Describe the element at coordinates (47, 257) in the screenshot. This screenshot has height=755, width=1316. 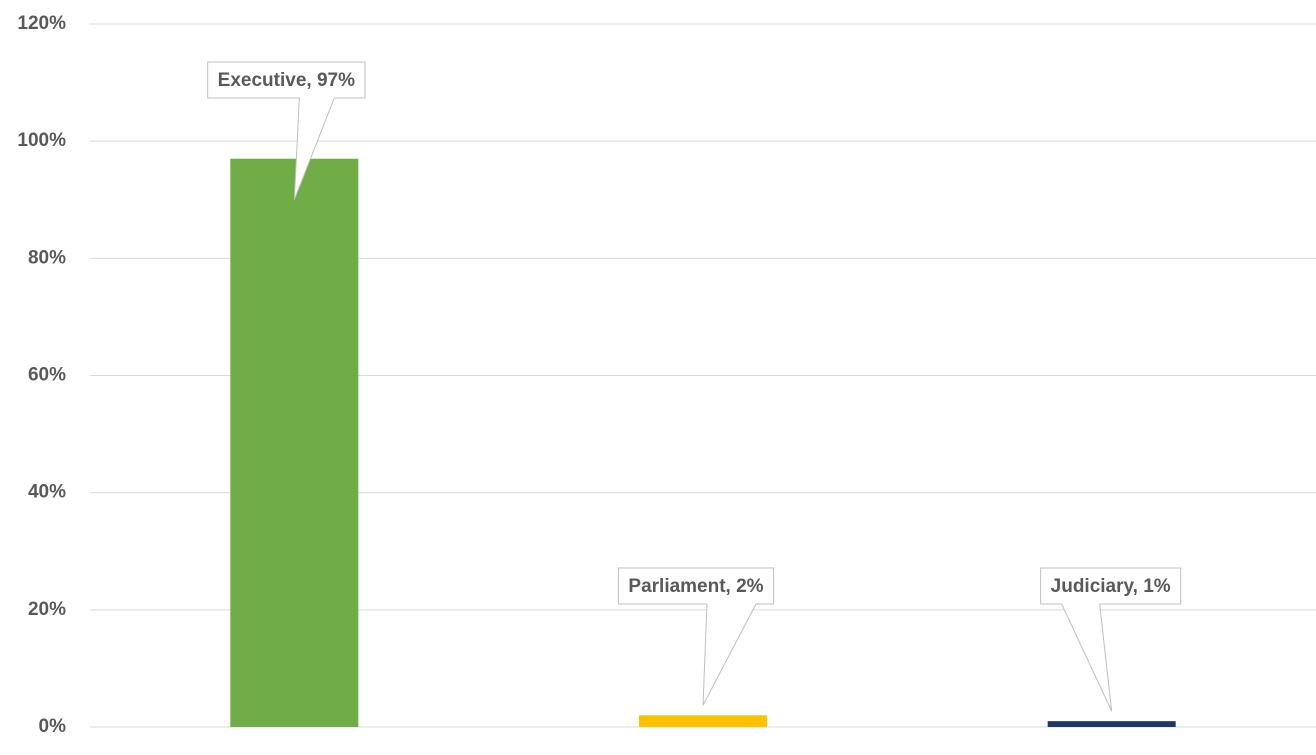
I see `y-tick-label: 80%` at that location.